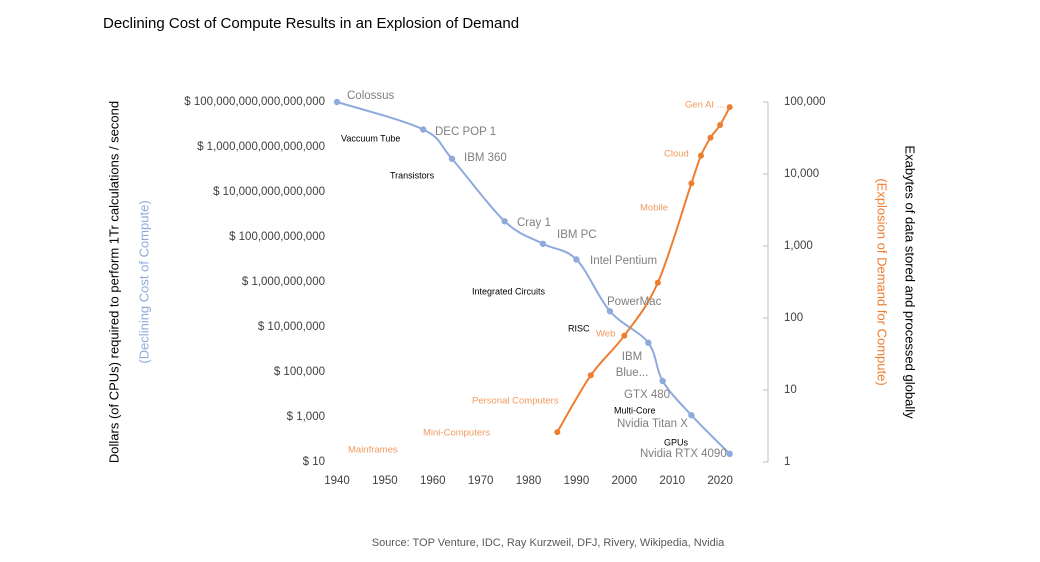  Describe the element at coordinates (805, 102) in the screenshot. I see `y2-tick-label: 100,000` at that location.